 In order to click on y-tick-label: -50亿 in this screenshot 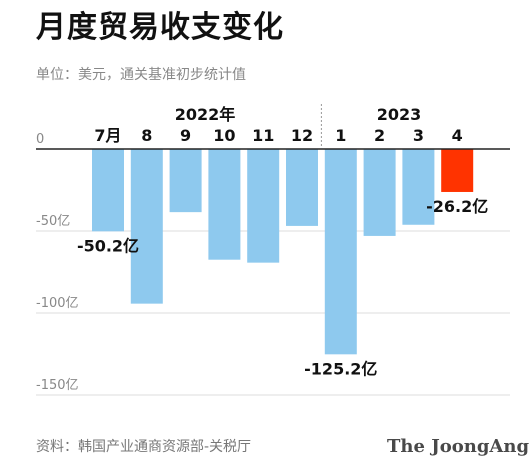, I will do `click(53, 221)`.